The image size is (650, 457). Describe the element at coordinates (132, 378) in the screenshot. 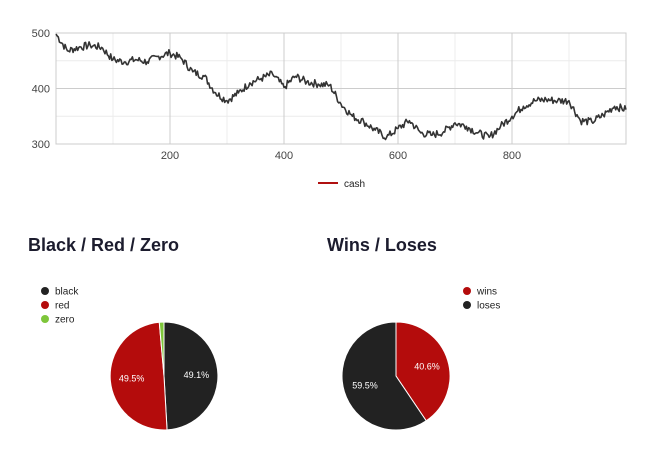

I see `slice-label-red: 49.5%` at that location.